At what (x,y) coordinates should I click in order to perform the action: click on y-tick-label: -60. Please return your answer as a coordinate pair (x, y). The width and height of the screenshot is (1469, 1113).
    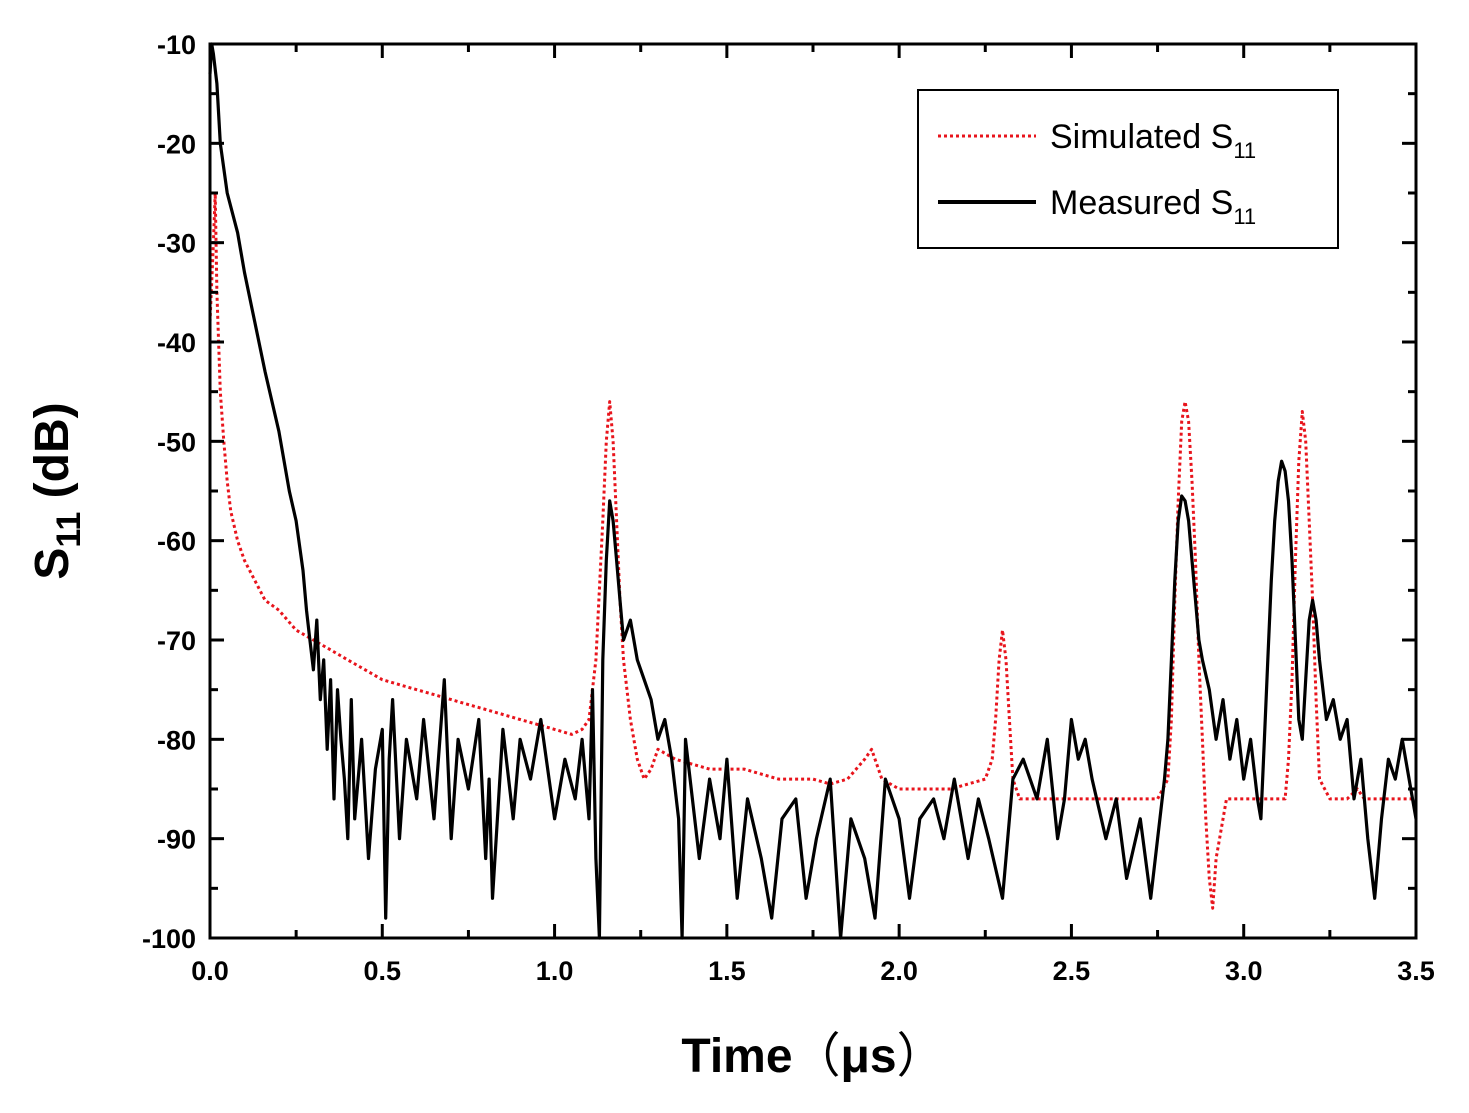
    Looking at the image, I should click on (176, 542).